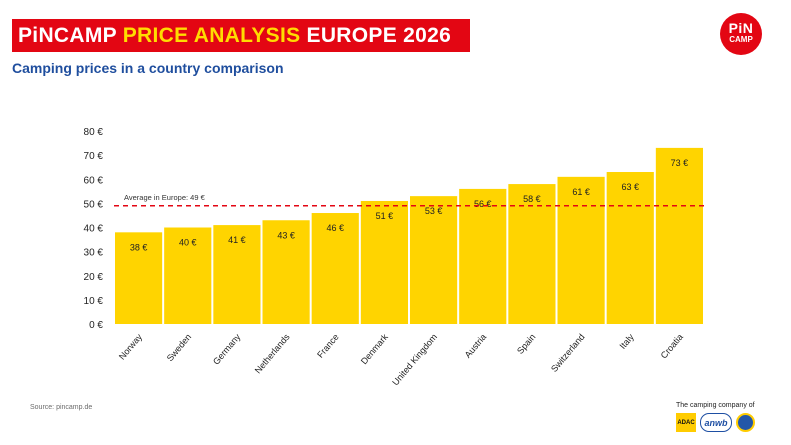 The height and width of the screenshot is (445, 791). What do you see at coordinates (94, 180) in the screenshot?
I see `y-tick-label: 60 €` at bounding box center [94, 180].